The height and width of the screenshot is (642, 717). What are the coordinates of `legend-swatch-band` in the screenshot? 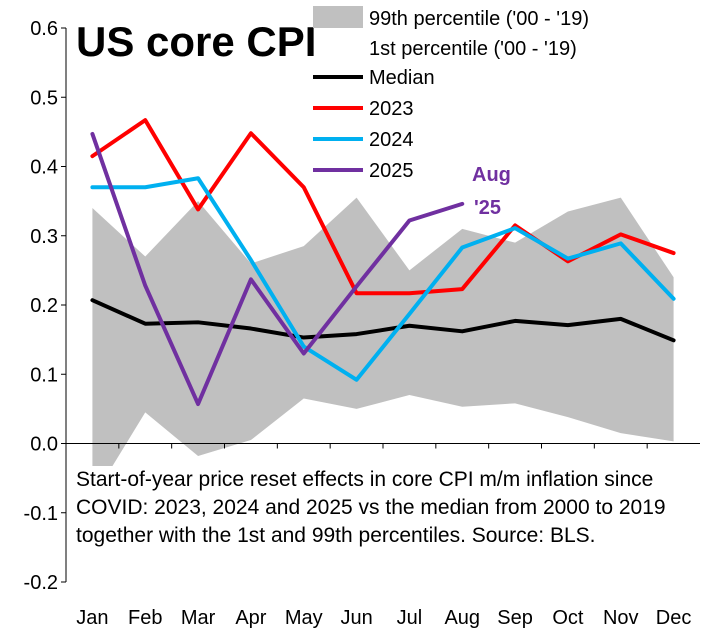 It's located at (338, 17).